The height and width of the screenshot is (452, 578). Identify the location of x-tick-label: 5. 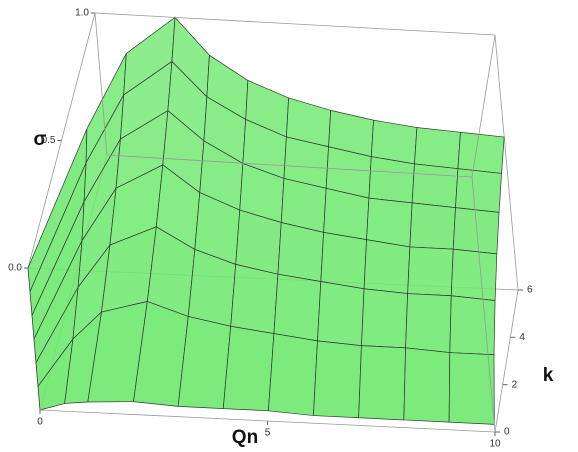
(268, 433).